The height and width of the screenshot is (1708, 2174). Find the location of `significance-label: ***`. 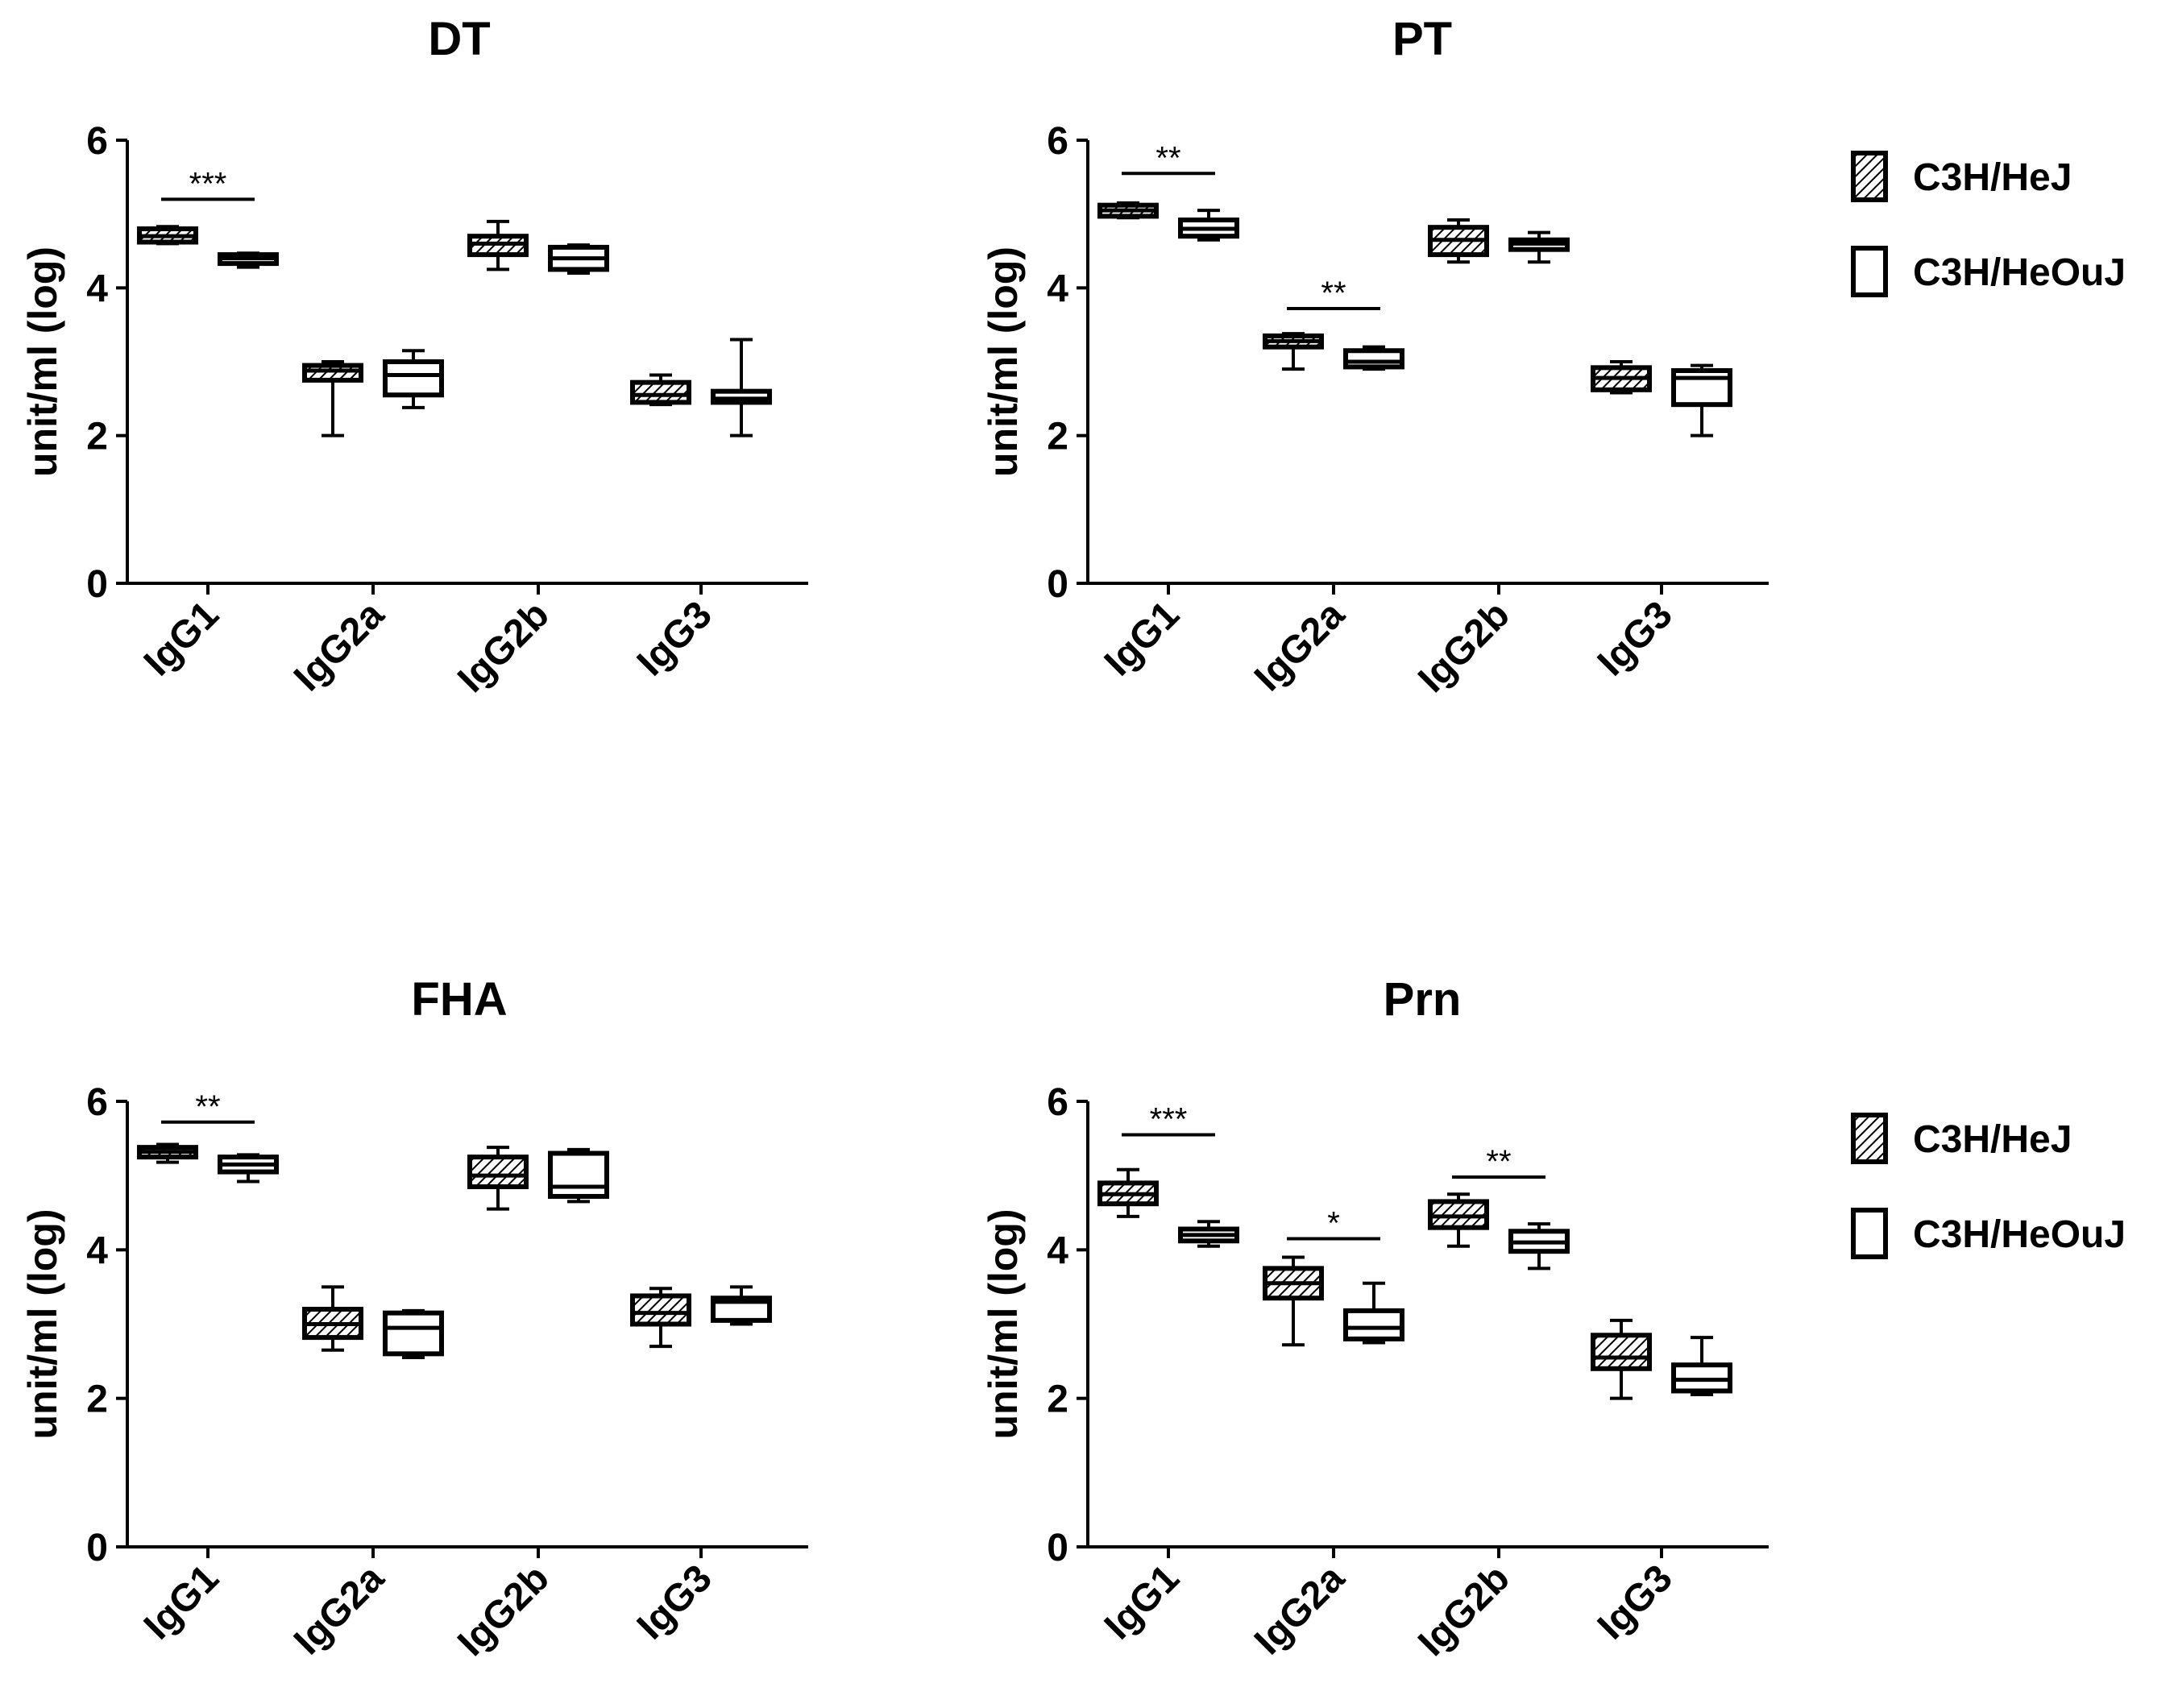

significance-label: *** is located at coordinates (1169, 1119).